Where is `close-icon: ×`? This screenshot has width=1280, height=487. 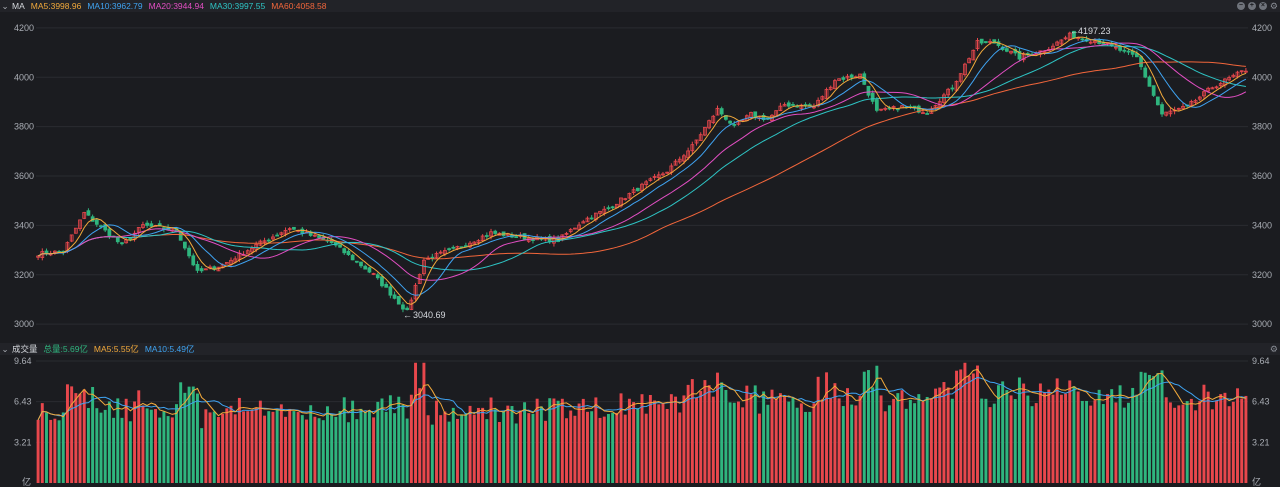 close-icon: × is located at coordinates (1262, 6).